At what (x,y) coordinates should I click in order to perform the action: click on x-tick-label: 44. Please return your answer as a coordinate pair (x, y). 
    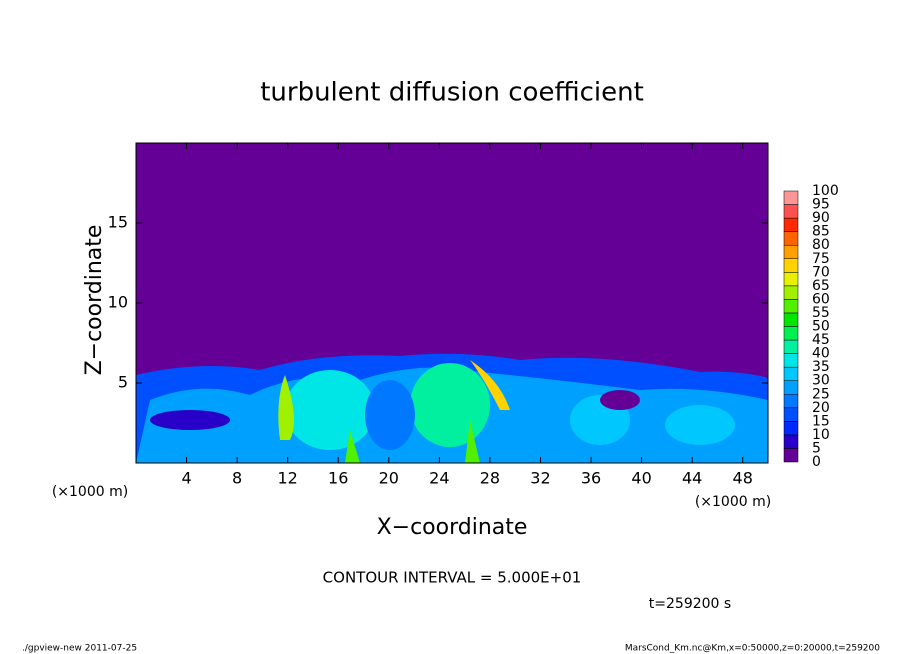
    Looking at the image, I should click on (692, 478).